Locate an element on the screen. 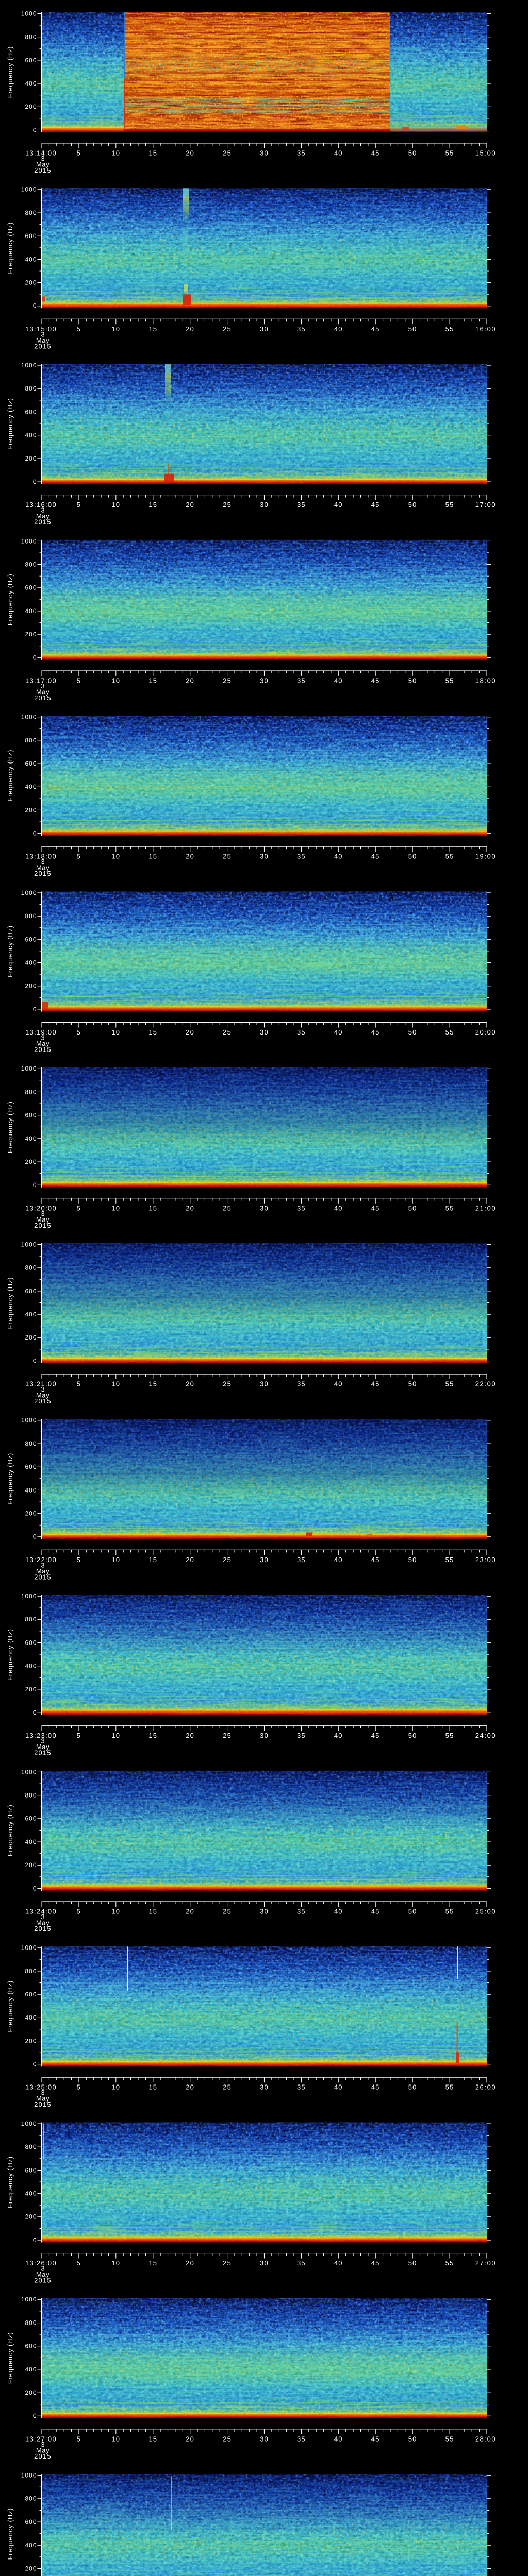 This screenshot has height=2576, width=528. svg-text: 24:00 is located at coordinates (486, 1735).